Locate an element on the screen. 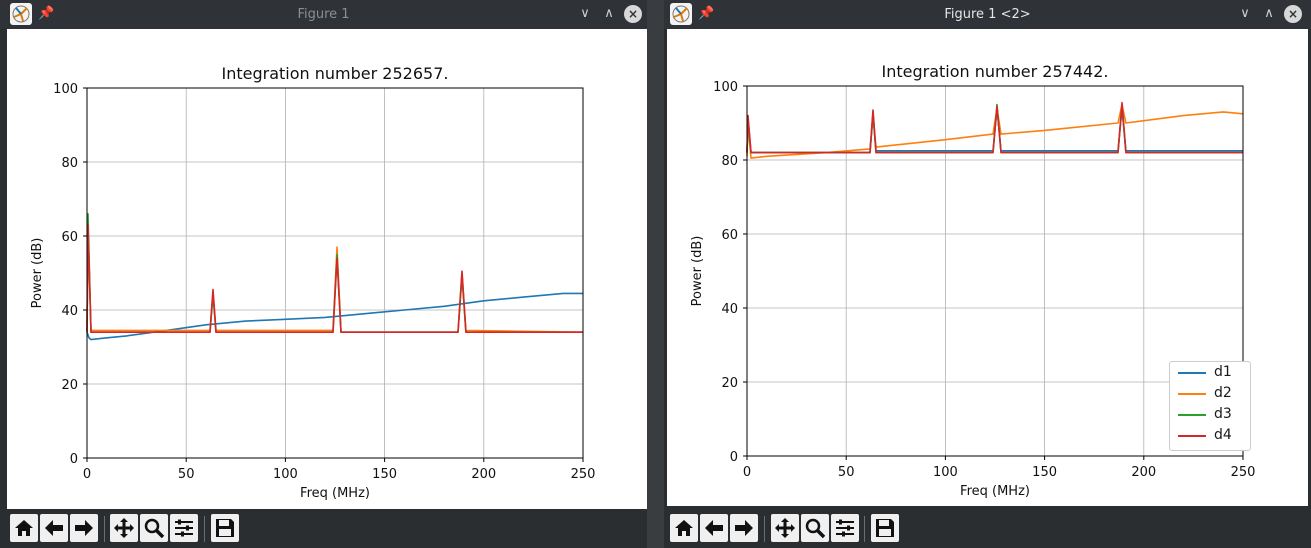 The width and height of the screenshot is (1311, 548). window-titlebar: 📌 Figure 1 <2> ∨ ∧ × is located at coordinates (987, 14).